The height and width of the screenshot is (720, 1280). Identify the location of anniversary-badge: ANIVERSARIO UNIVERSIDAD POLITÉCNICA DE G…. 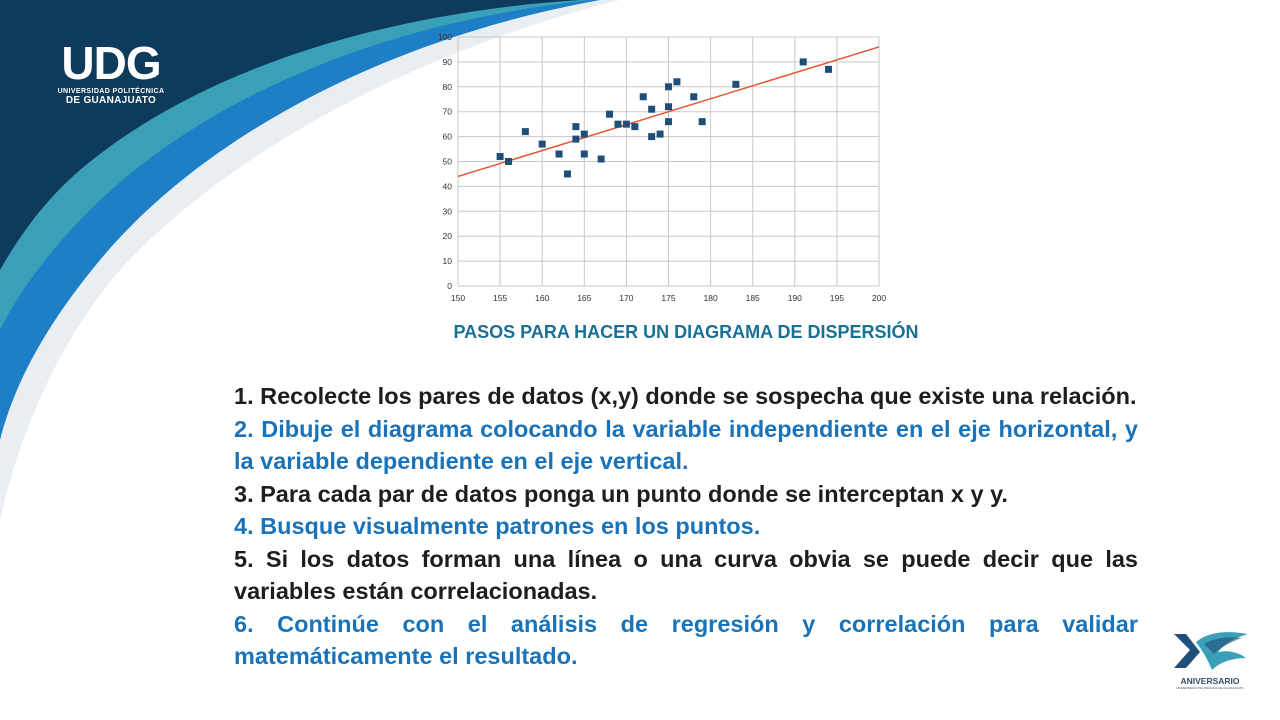
(1210, 659).